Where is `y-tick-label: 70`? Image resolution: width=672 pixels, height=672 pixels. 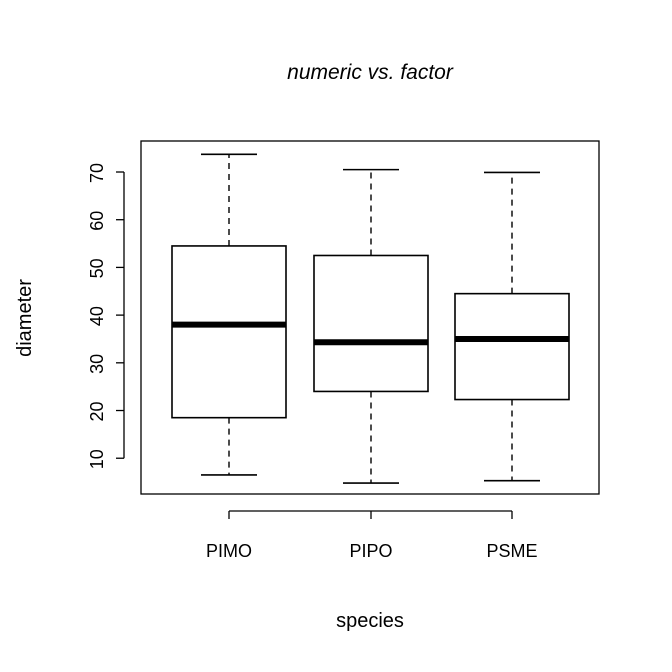
y-tick-label: 70 is located at coordinates (97, 173).